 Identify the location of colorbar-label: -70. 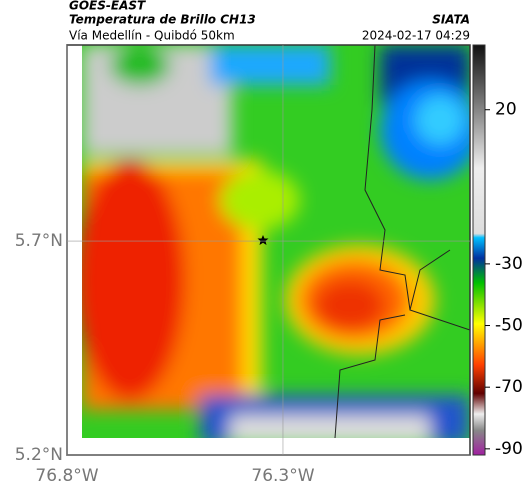
(509, 387).